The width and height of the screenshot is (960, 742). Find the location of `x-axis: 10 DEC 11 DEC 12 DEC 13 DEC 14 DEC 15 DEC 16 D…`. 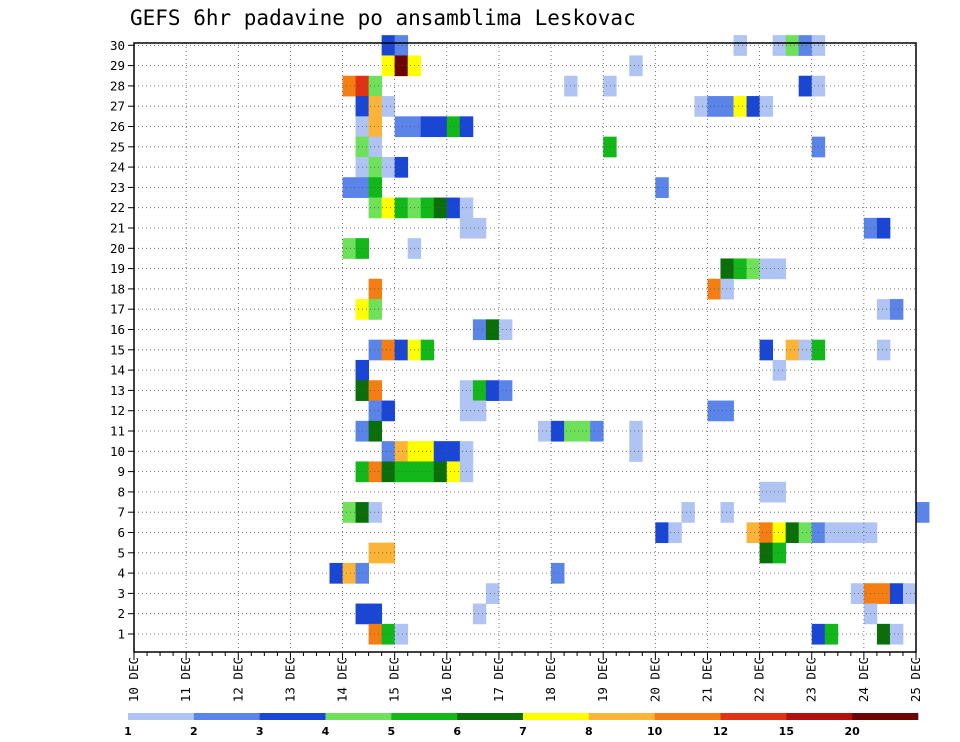

x-axis: 10 DEC 11 DEC 12 DEC 13 DEC 14 DEC 15 DEC 16 D… is located at coordinates (524, 677).